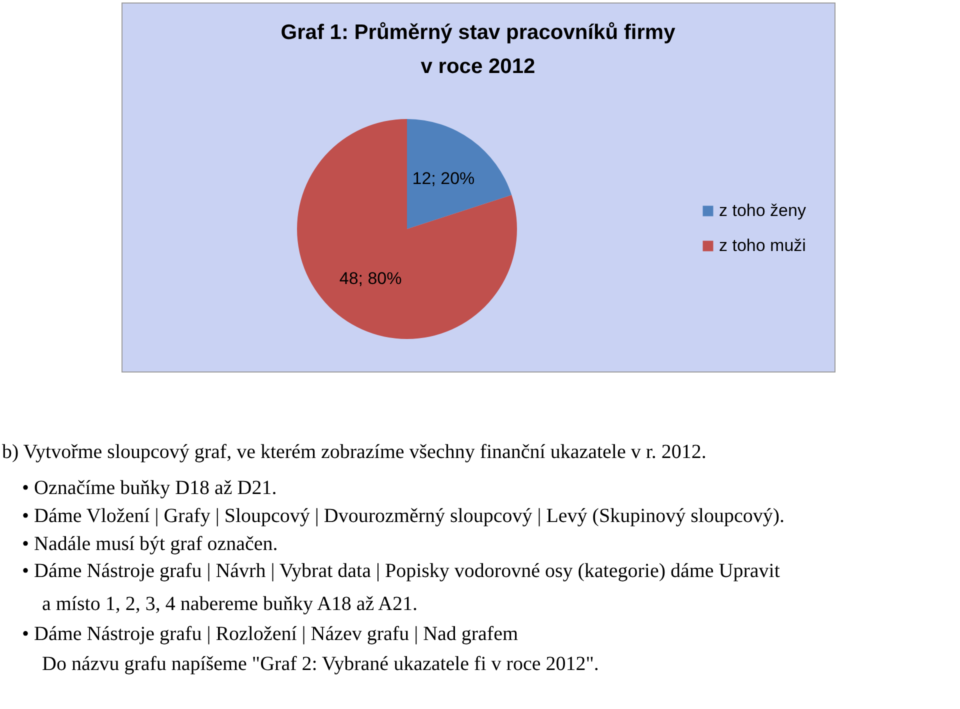  What do you see at coordinates (320, 664) in the screenshot?
I see `text: Do názvu grafu napíšeme "Graf 2: Vybrané ukazatele fi v roce 2012".` at bounding box center [320, 664].